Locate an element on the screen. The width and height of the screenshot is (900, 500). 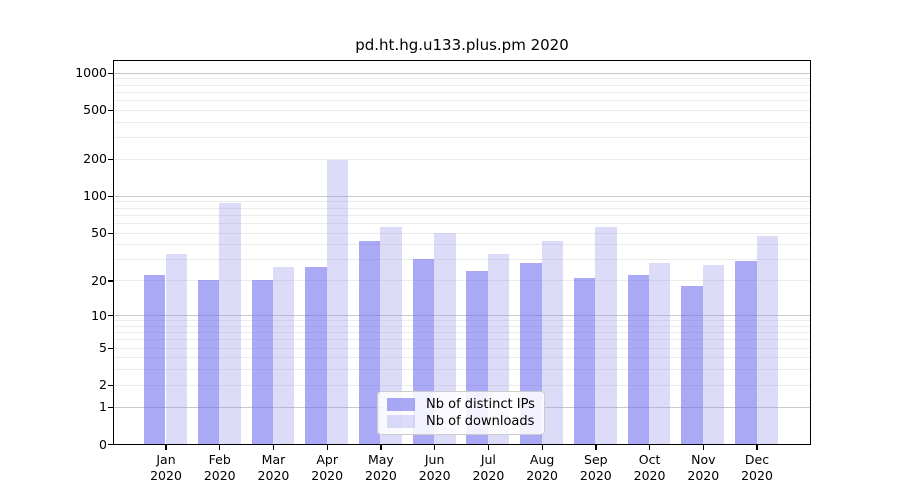
y-tick-label-2: 2 is located at coordinates (103, 385).